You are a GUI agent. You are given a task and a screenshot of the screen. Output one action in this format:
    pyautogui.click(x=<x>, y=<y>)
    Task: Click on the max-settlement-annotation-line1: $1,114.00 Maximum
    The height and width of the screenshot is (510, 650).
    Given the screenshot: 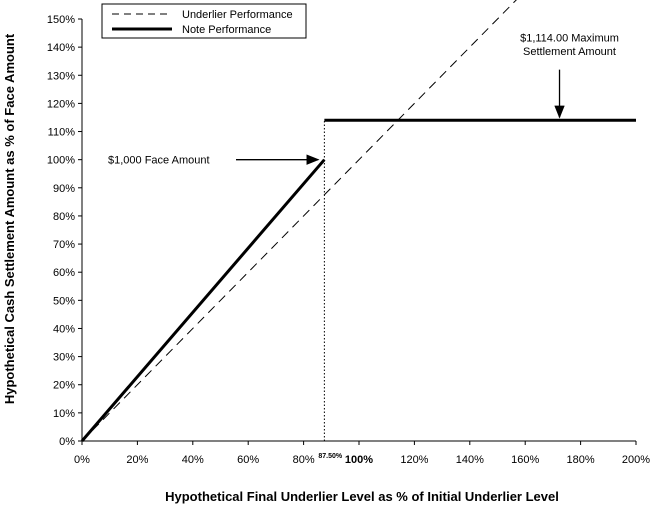 What is the action you would take?
    pyautogui.click(x=569, y=39)
    